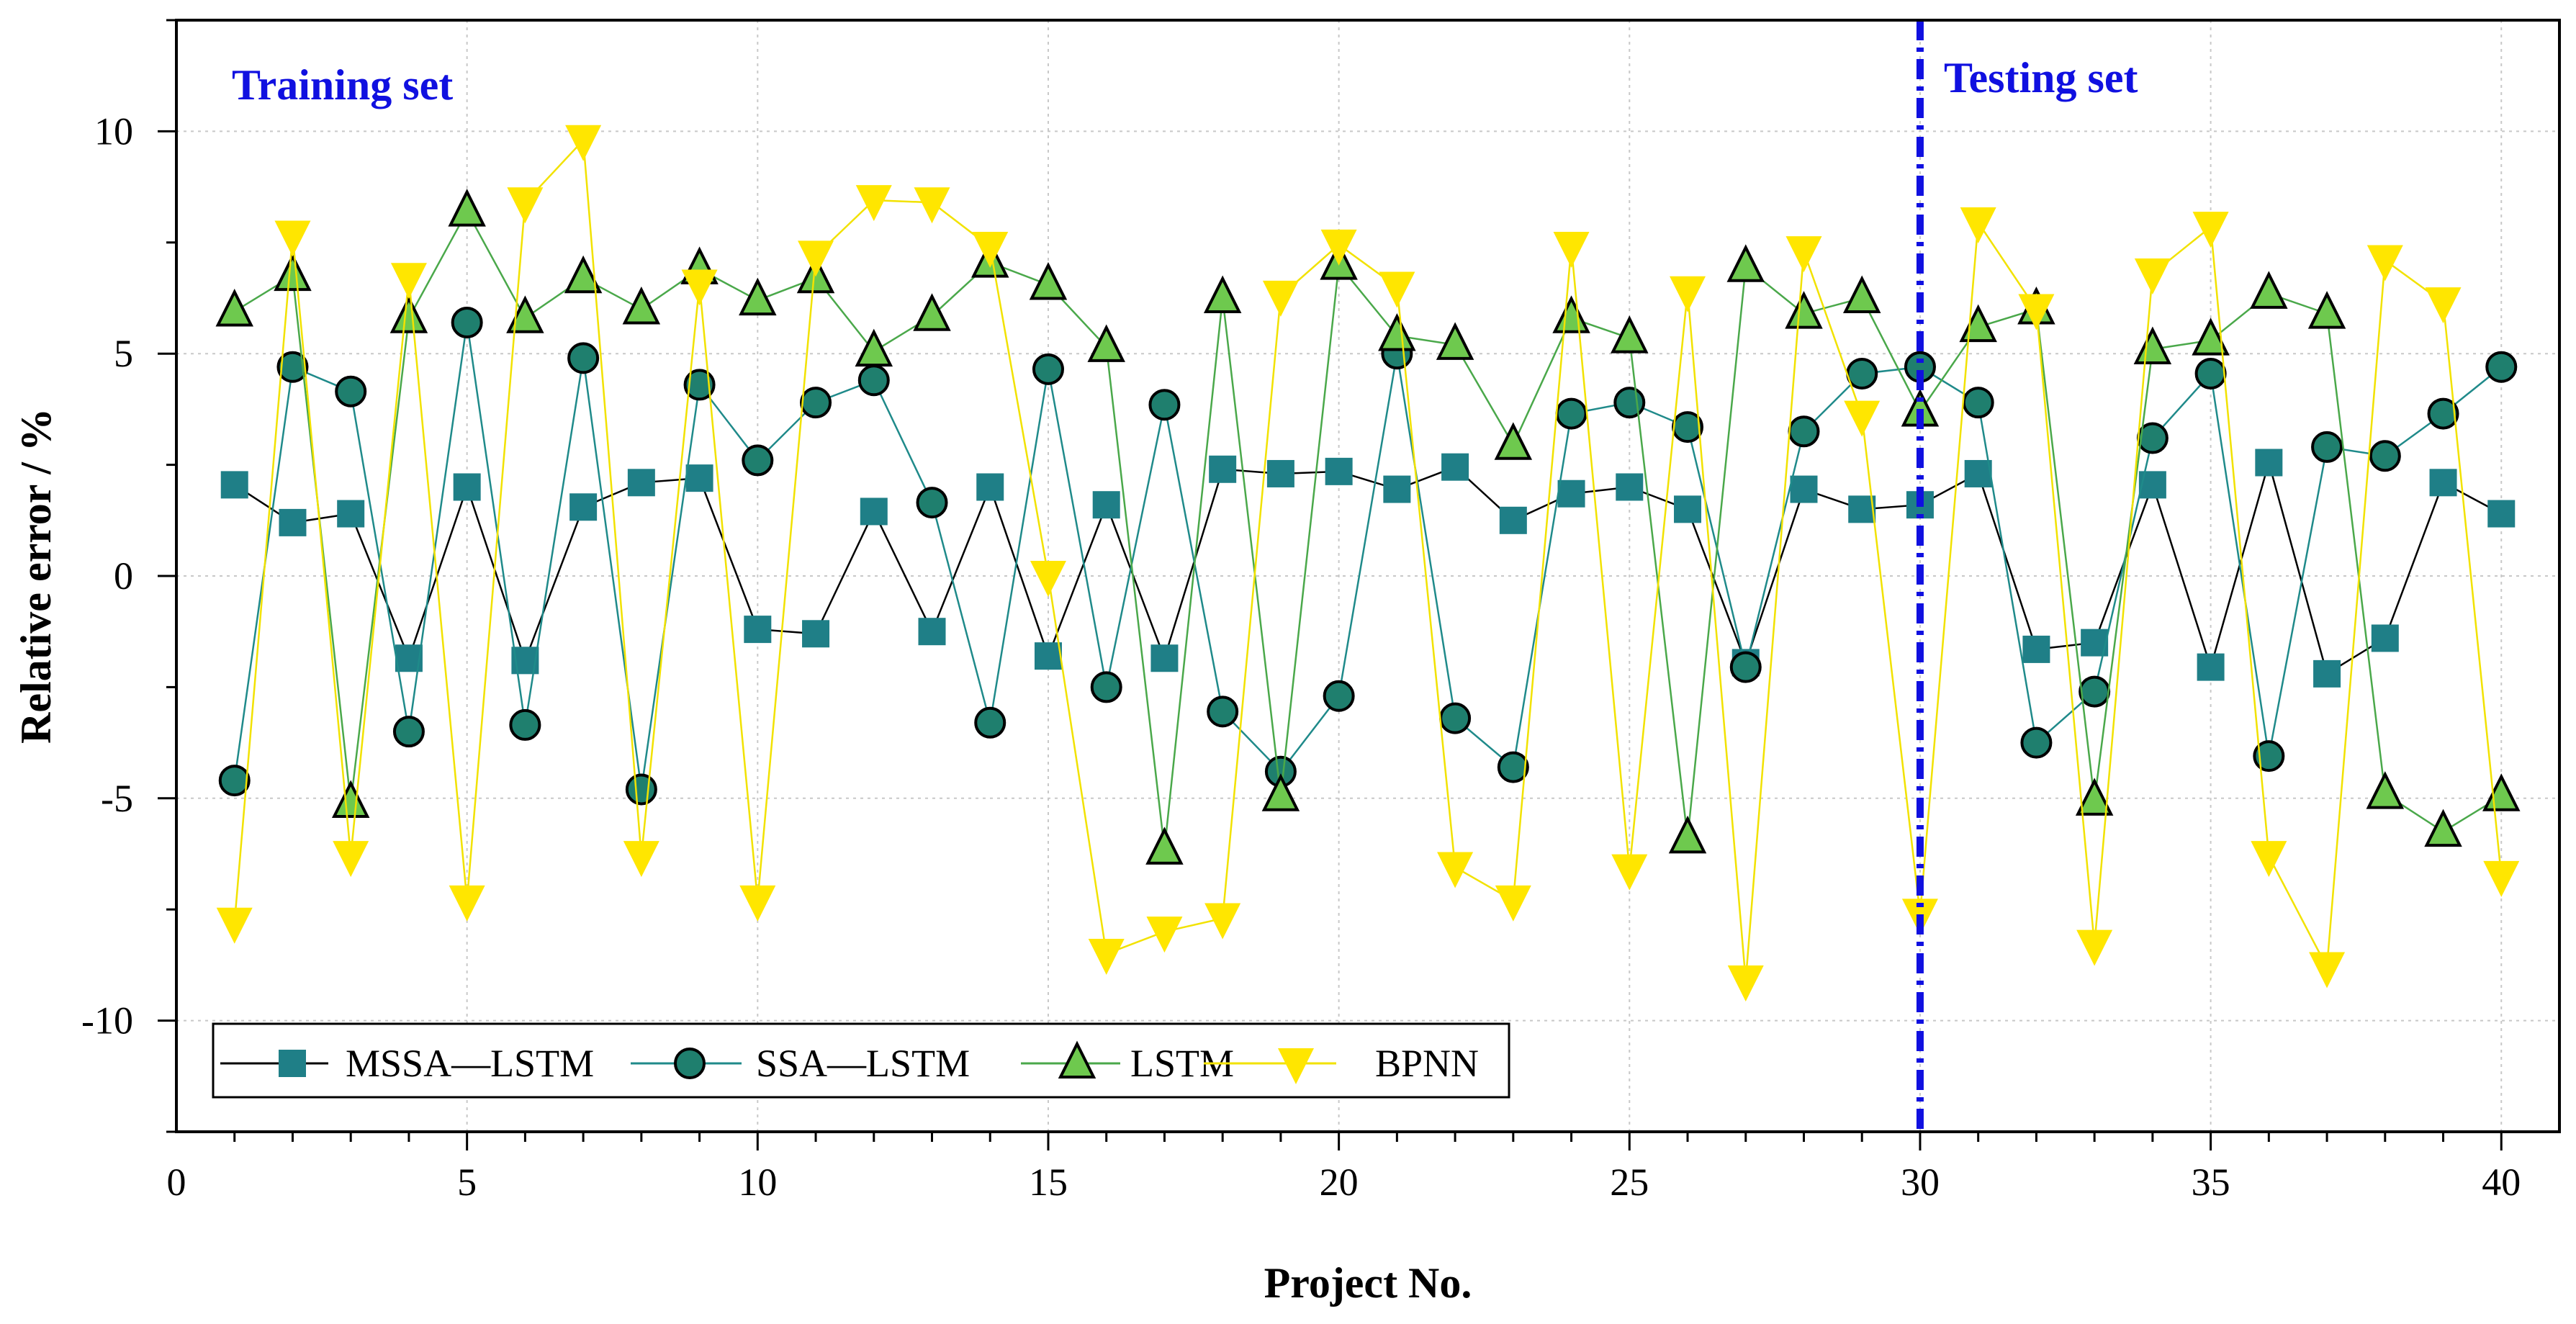 This screenshot has width=2576, height=1324. What do you see at coordinates (1048, 1182) in the screenshot?
I see `x-tick-label: 15` at bounding box center [1048, 1182].